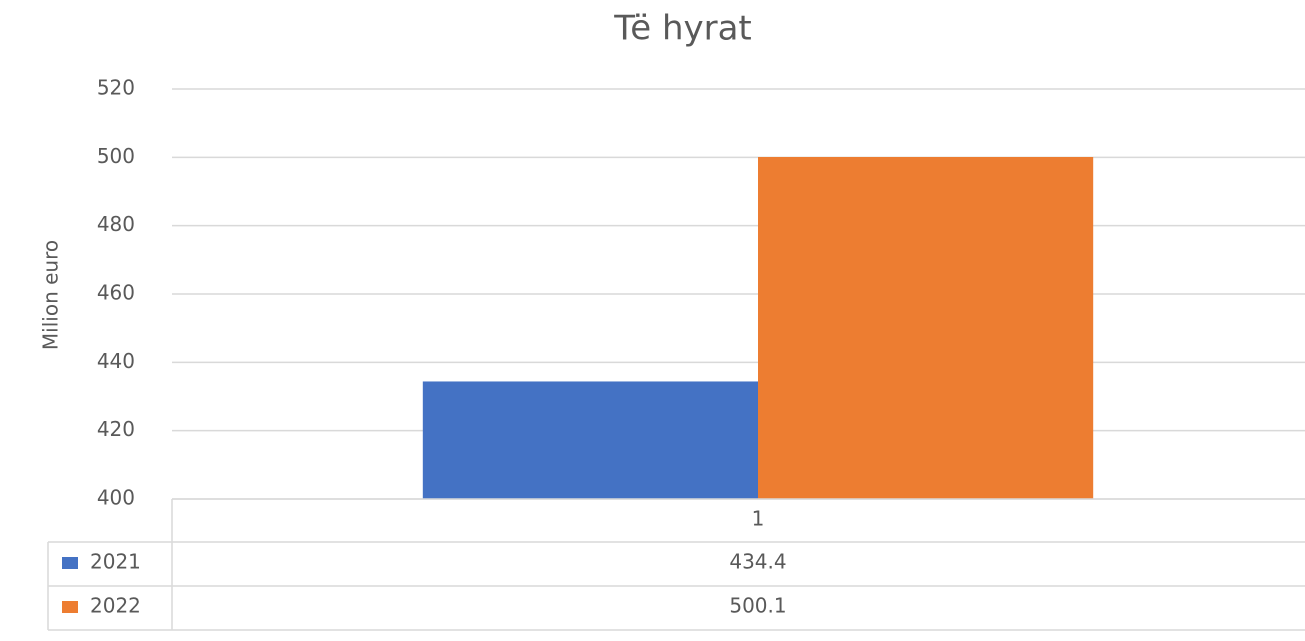 This screenshot has height=641, width=1305. Describe the element at coordinates (116, 429) in the screenshot. I see `y-tick-label: 420` at that location.